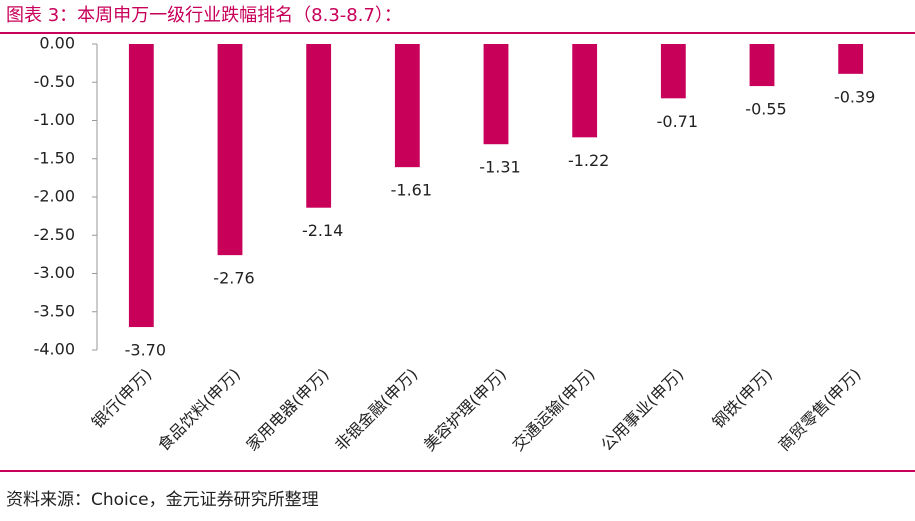 Image resolution: width=915 pixels, height=521 pixels. What do you see at coordinates (465, 410) in the screenshot?
I see `x-tick-label: 美容护理(申万)` at bounding box center [465, 410].